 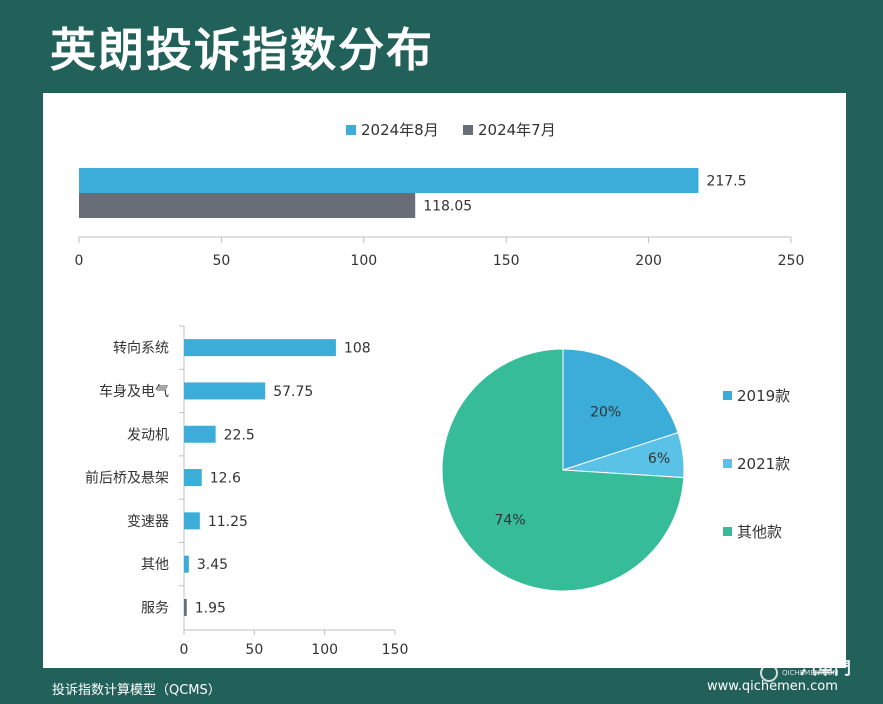 What do you see at coordinates (141, 349) in the screenshot?
I see `y-category-label: 转向系统` at bounding box center [141, 349].